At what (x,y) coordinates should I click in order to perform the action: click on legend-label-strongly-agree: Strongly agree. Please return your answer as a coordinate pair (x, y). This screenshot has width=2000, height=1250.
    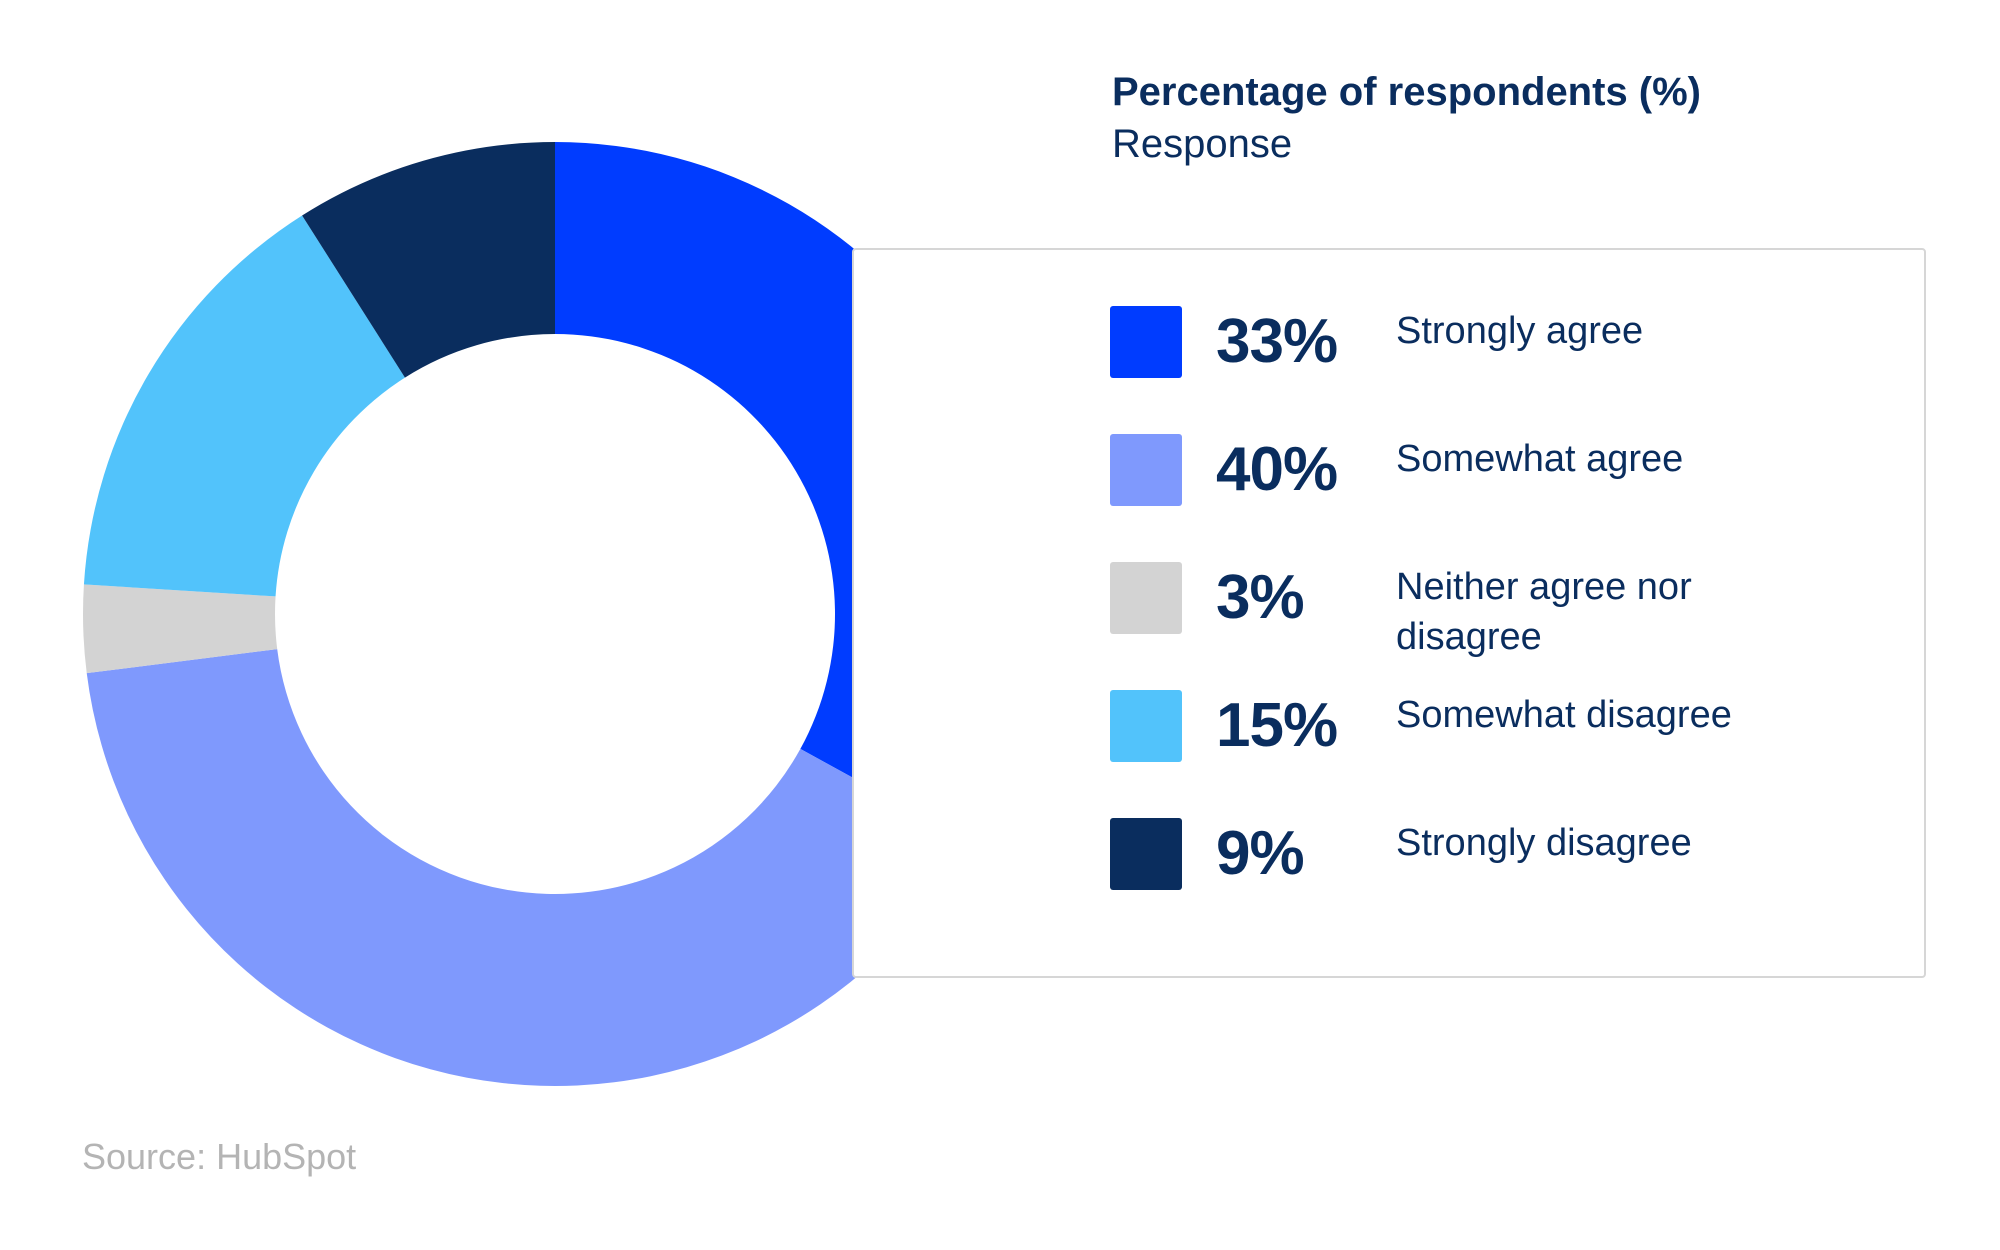
    Looking at the image, I should click on (1520, 331).